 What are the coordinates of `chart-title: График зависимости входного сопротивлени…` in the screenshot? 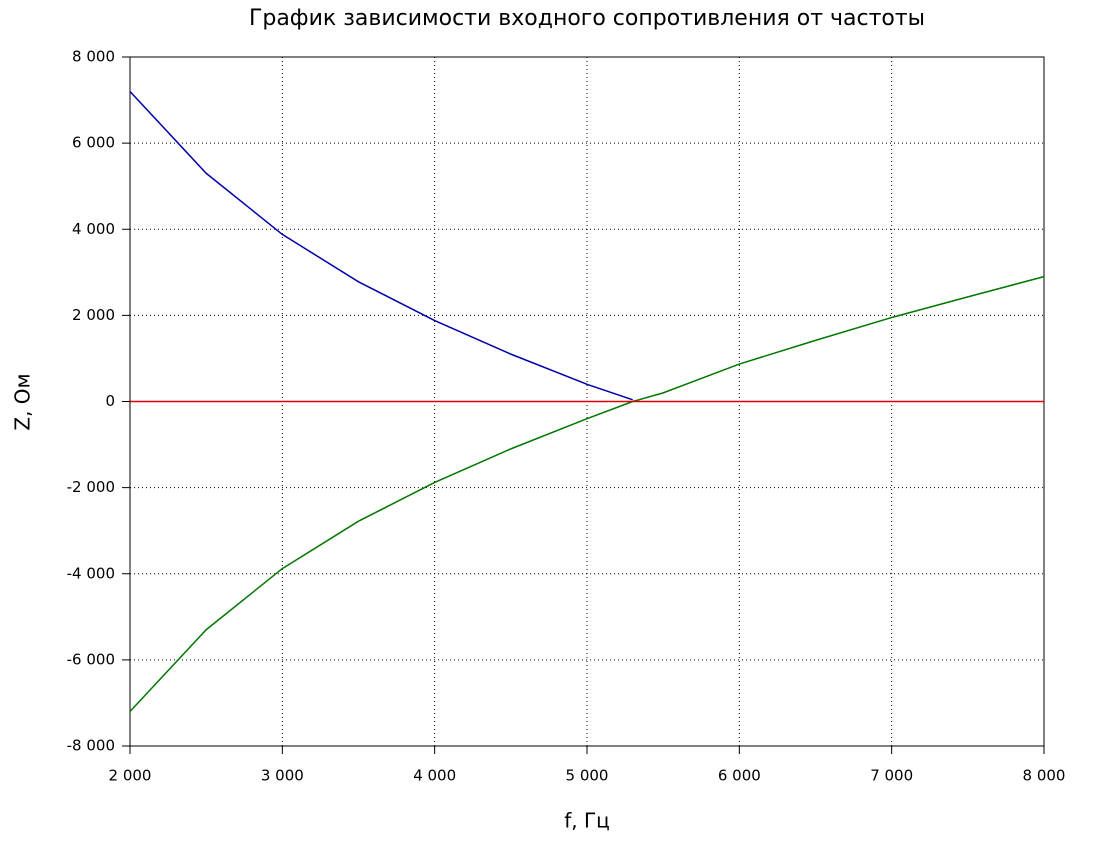 It's located at (587, 18).